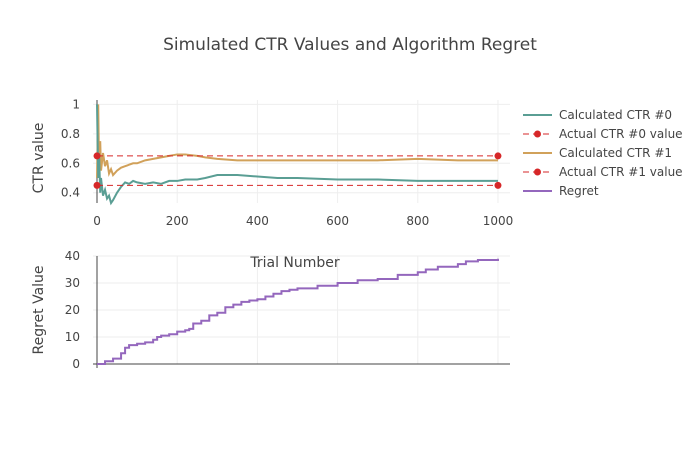 This screenshot has height=450, width=700. I want to click on top-y-axis-label: CTR value, so click(39, 158).